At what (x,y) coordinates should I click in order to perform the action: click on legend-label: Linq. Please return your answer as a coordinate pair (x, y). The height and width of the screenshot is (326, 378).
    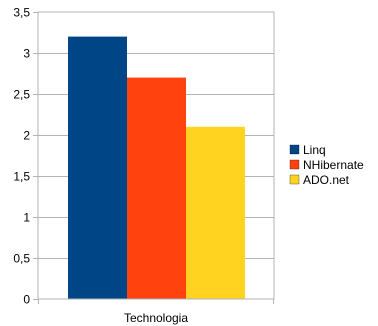
    Looking at the image, I should click on (314, 150).